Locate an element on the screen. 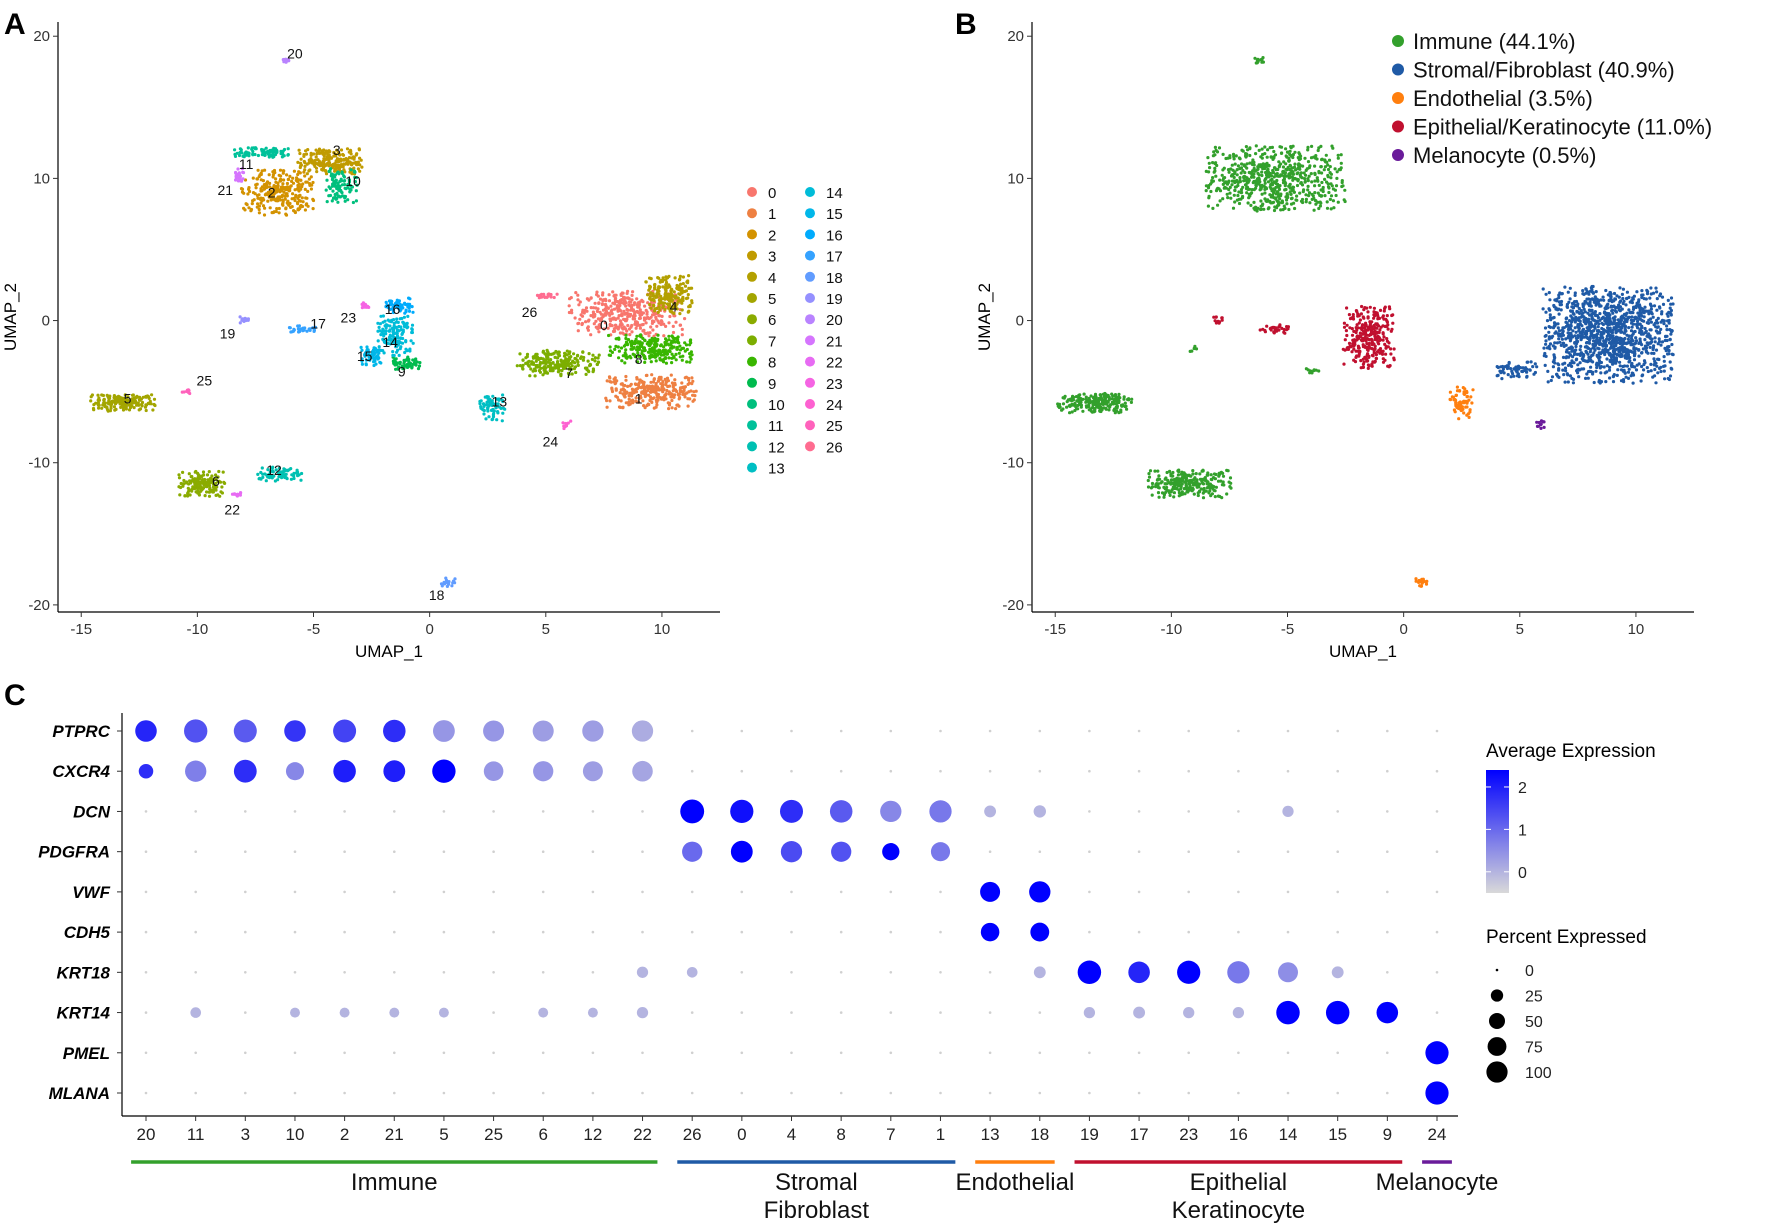 The image size is (1772, 1224). legend-swatch is located at coordinates (752, 446).